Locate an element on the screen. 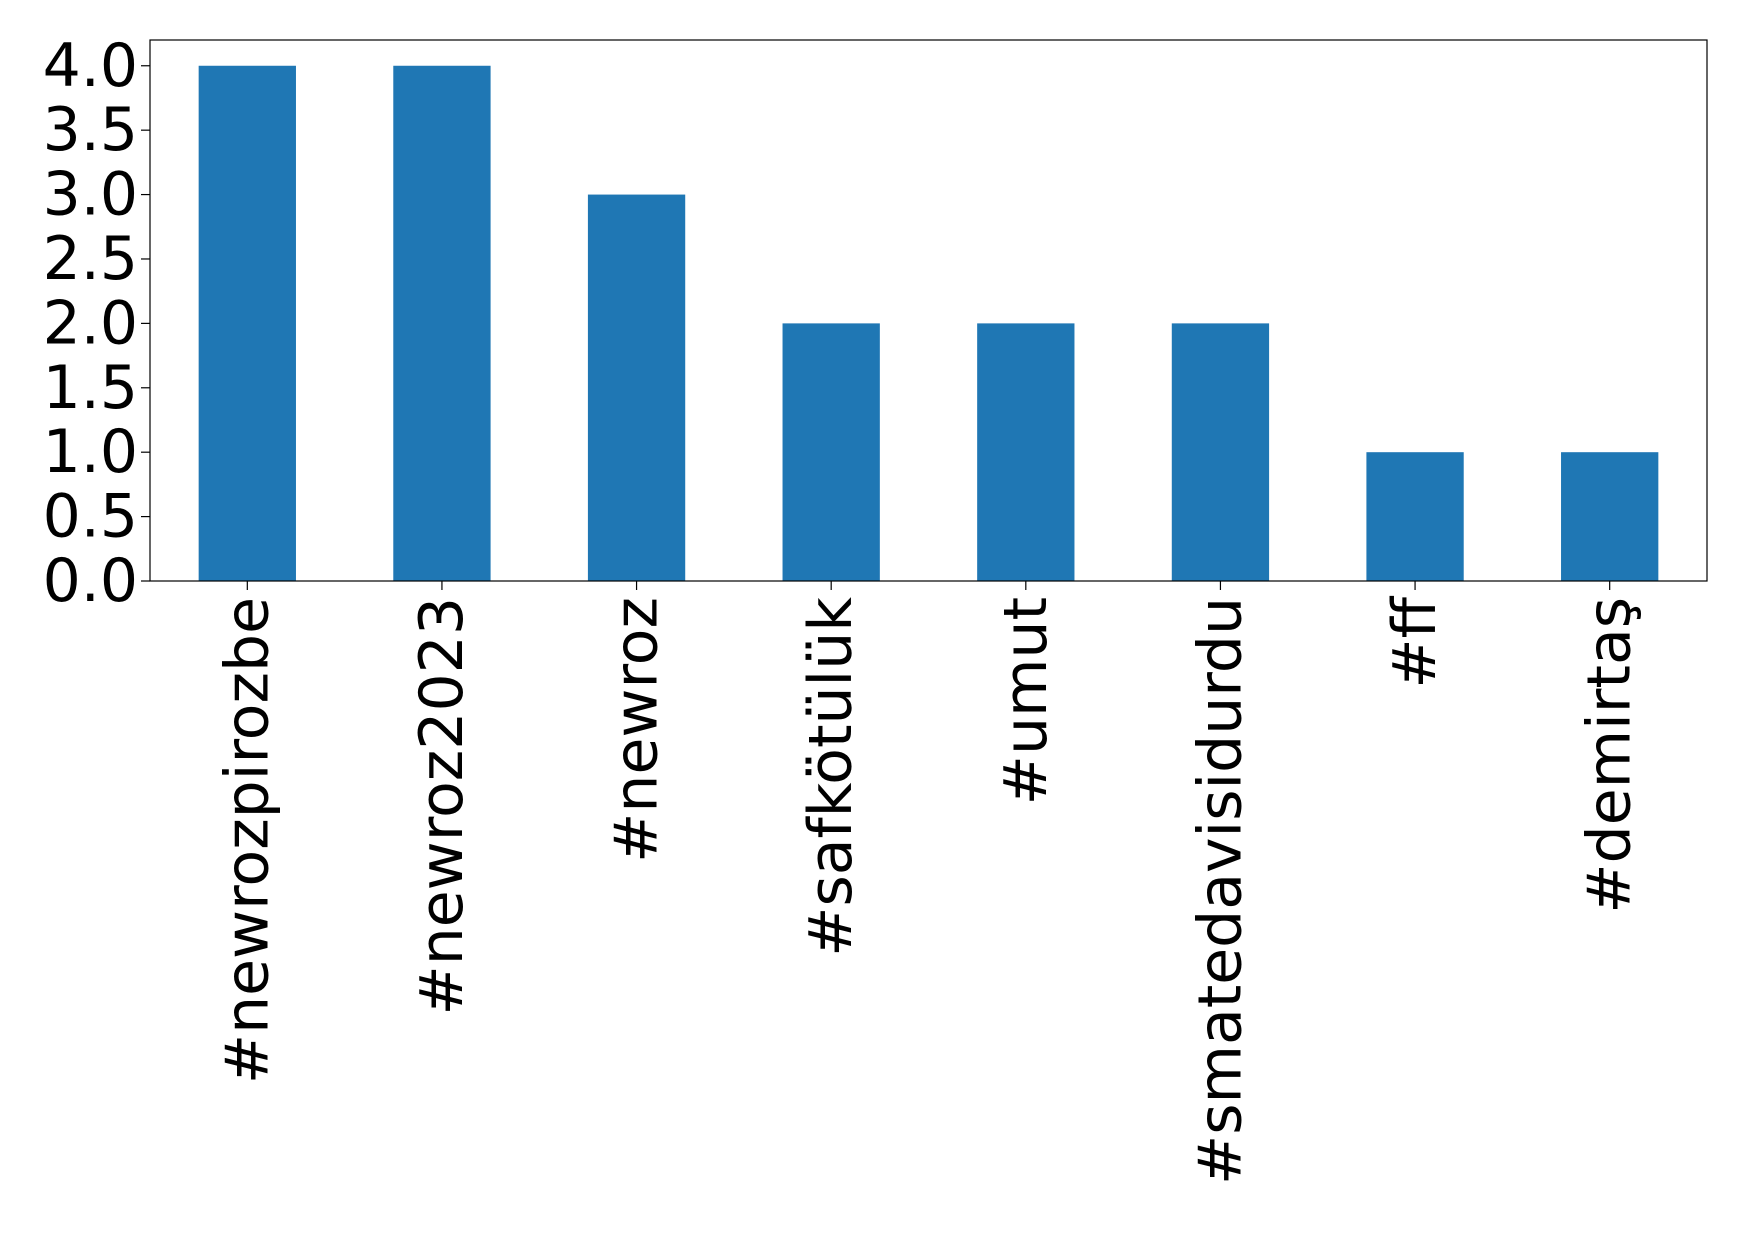 The image size is (1739, 1240). x-tick-label: #newroz is located at coordinates (637, 730).